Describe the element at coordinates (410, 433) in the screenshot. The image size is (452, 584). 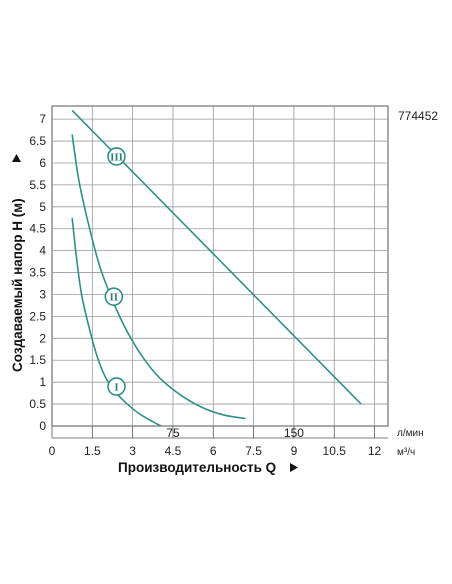
I see `x2-unit-label: л/мин` at that location.